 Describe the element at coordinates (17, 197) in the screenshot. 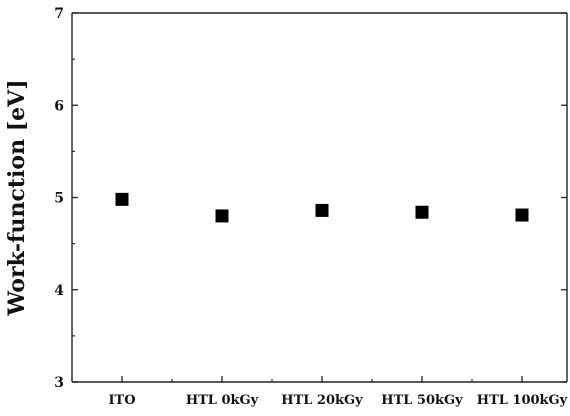

I see `y-axis-title: Work-function [eV]` at that location.